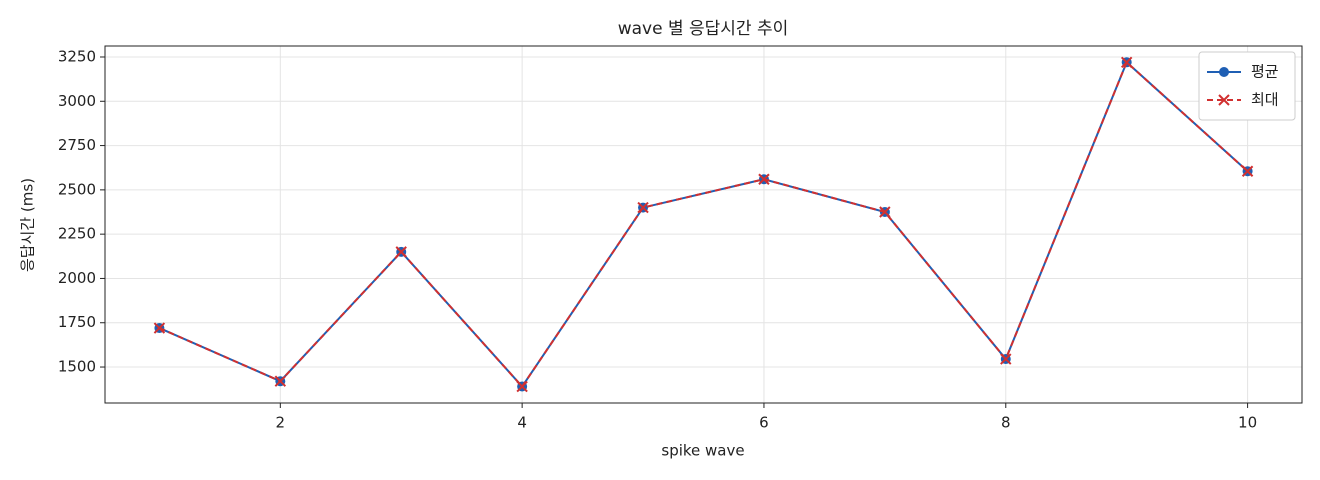 The image size is (1320, 480). Describe the element at coordinates (281, 423) in the screenshot. I see `x-tick-label: 2` at that location.